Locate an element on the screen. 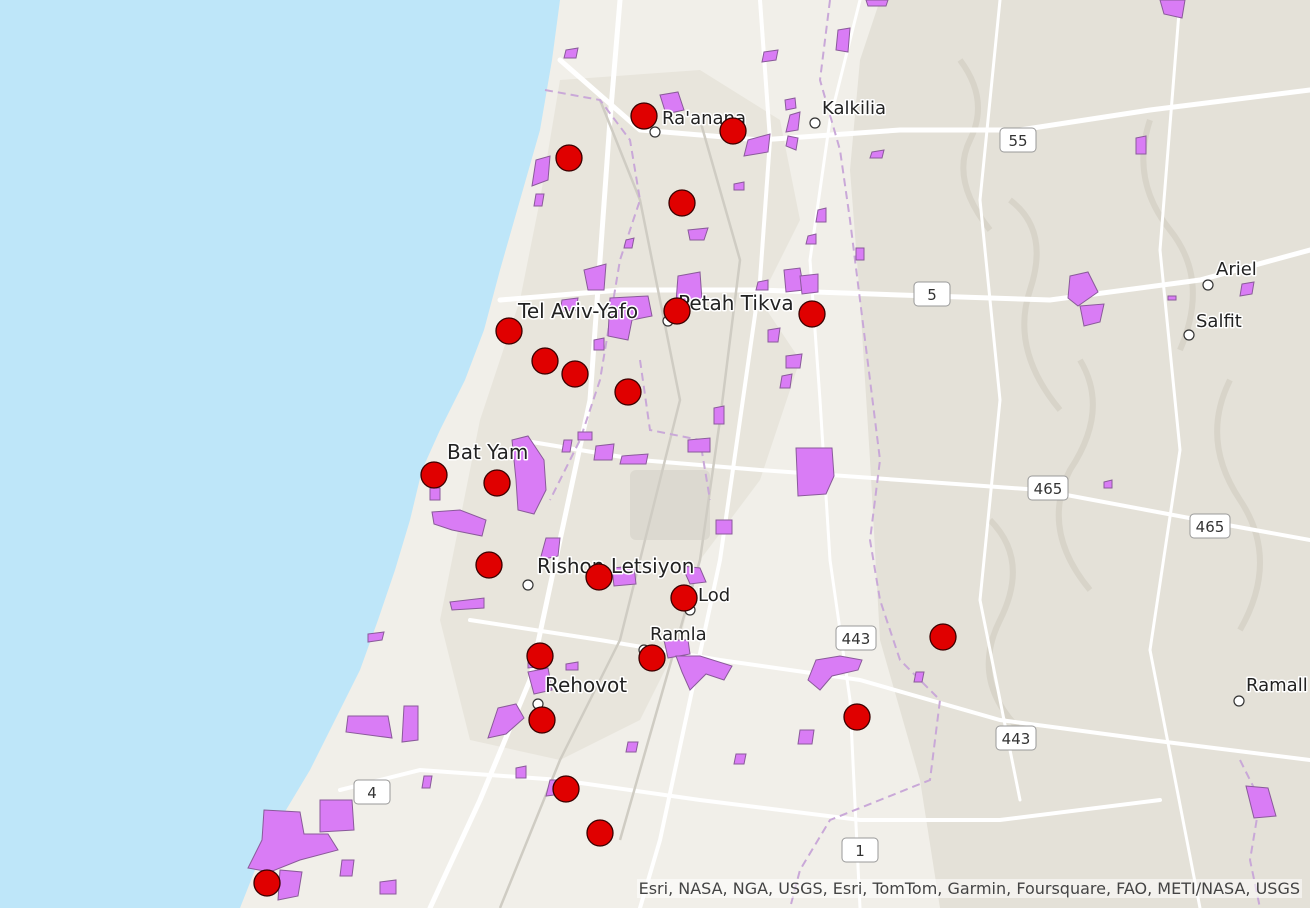 This screenshot has height=908, width=1310. route-shield: 1 is located at coordinates (860, 850).